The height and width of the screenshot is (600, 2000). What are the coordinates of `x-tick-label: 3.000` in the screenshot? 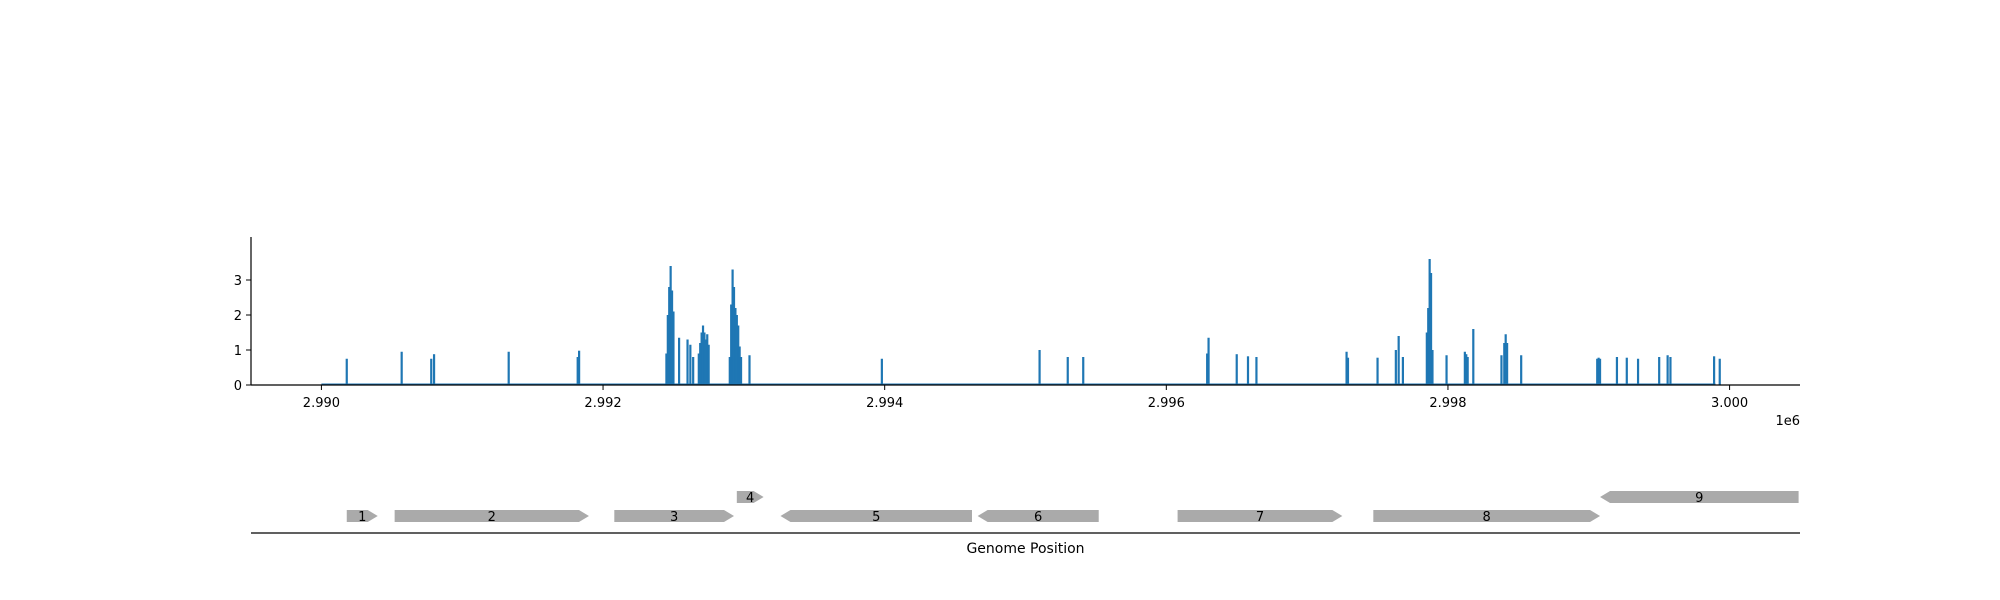 It's located at (1729, 403).